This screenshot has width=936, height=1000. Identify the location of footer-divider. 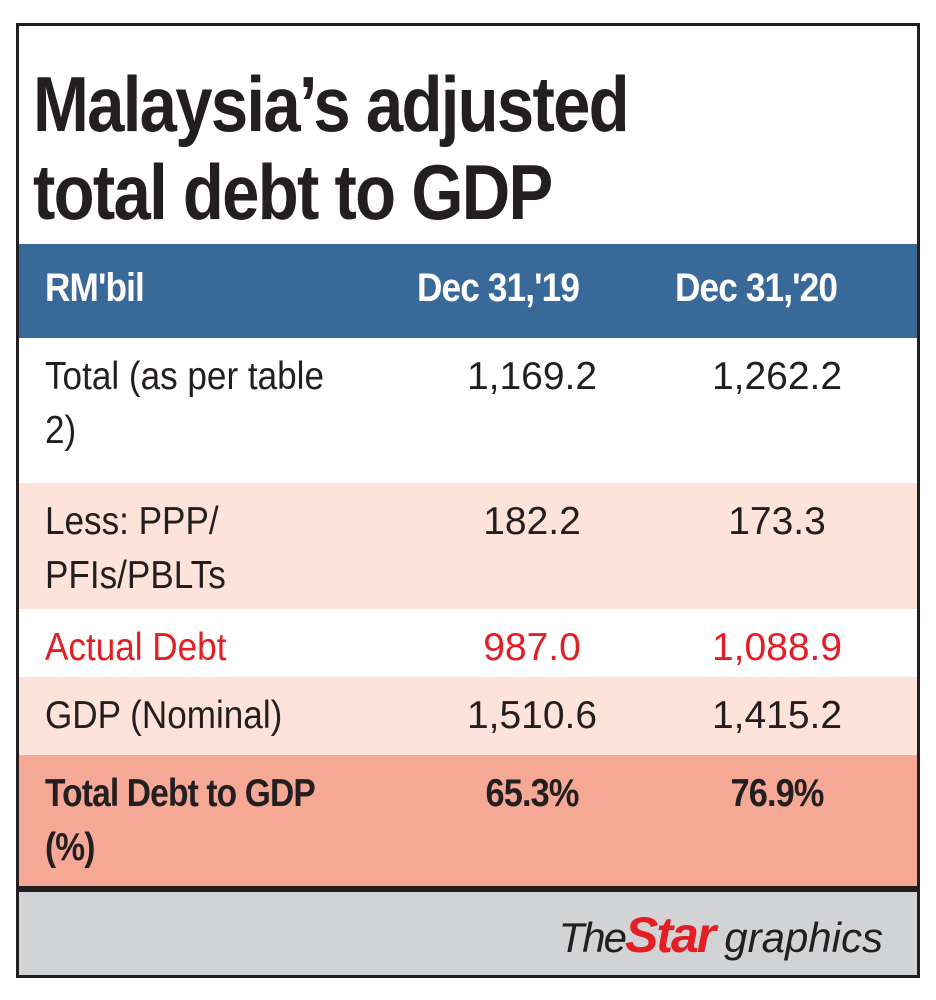
(468, 889).